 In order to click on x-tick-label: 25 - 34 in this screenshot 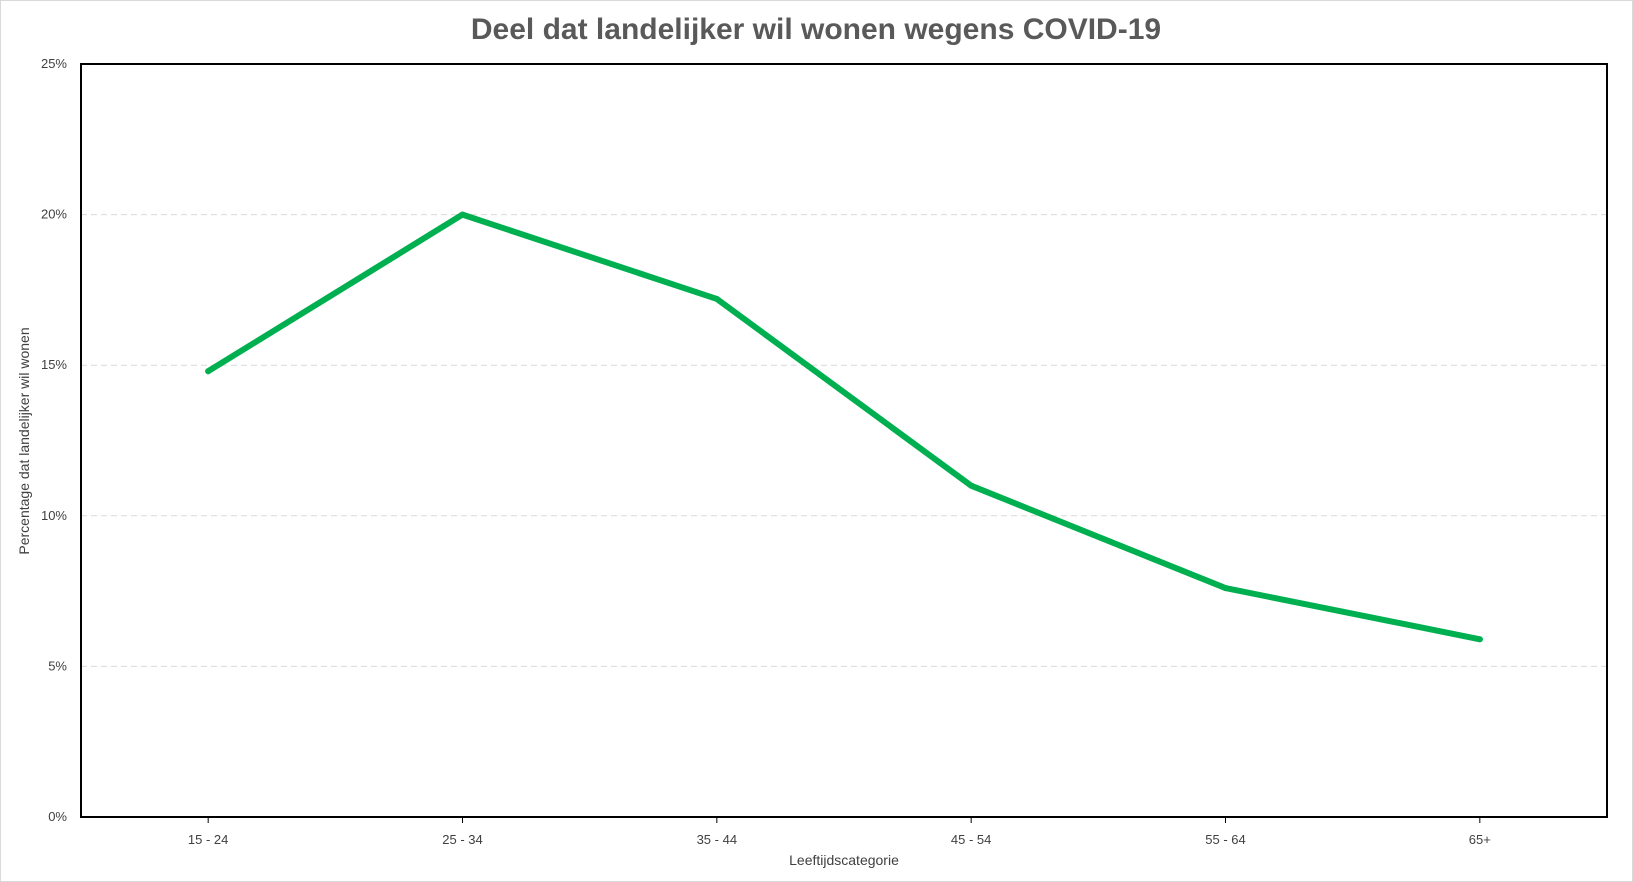, I will do `click(462, 839)`.